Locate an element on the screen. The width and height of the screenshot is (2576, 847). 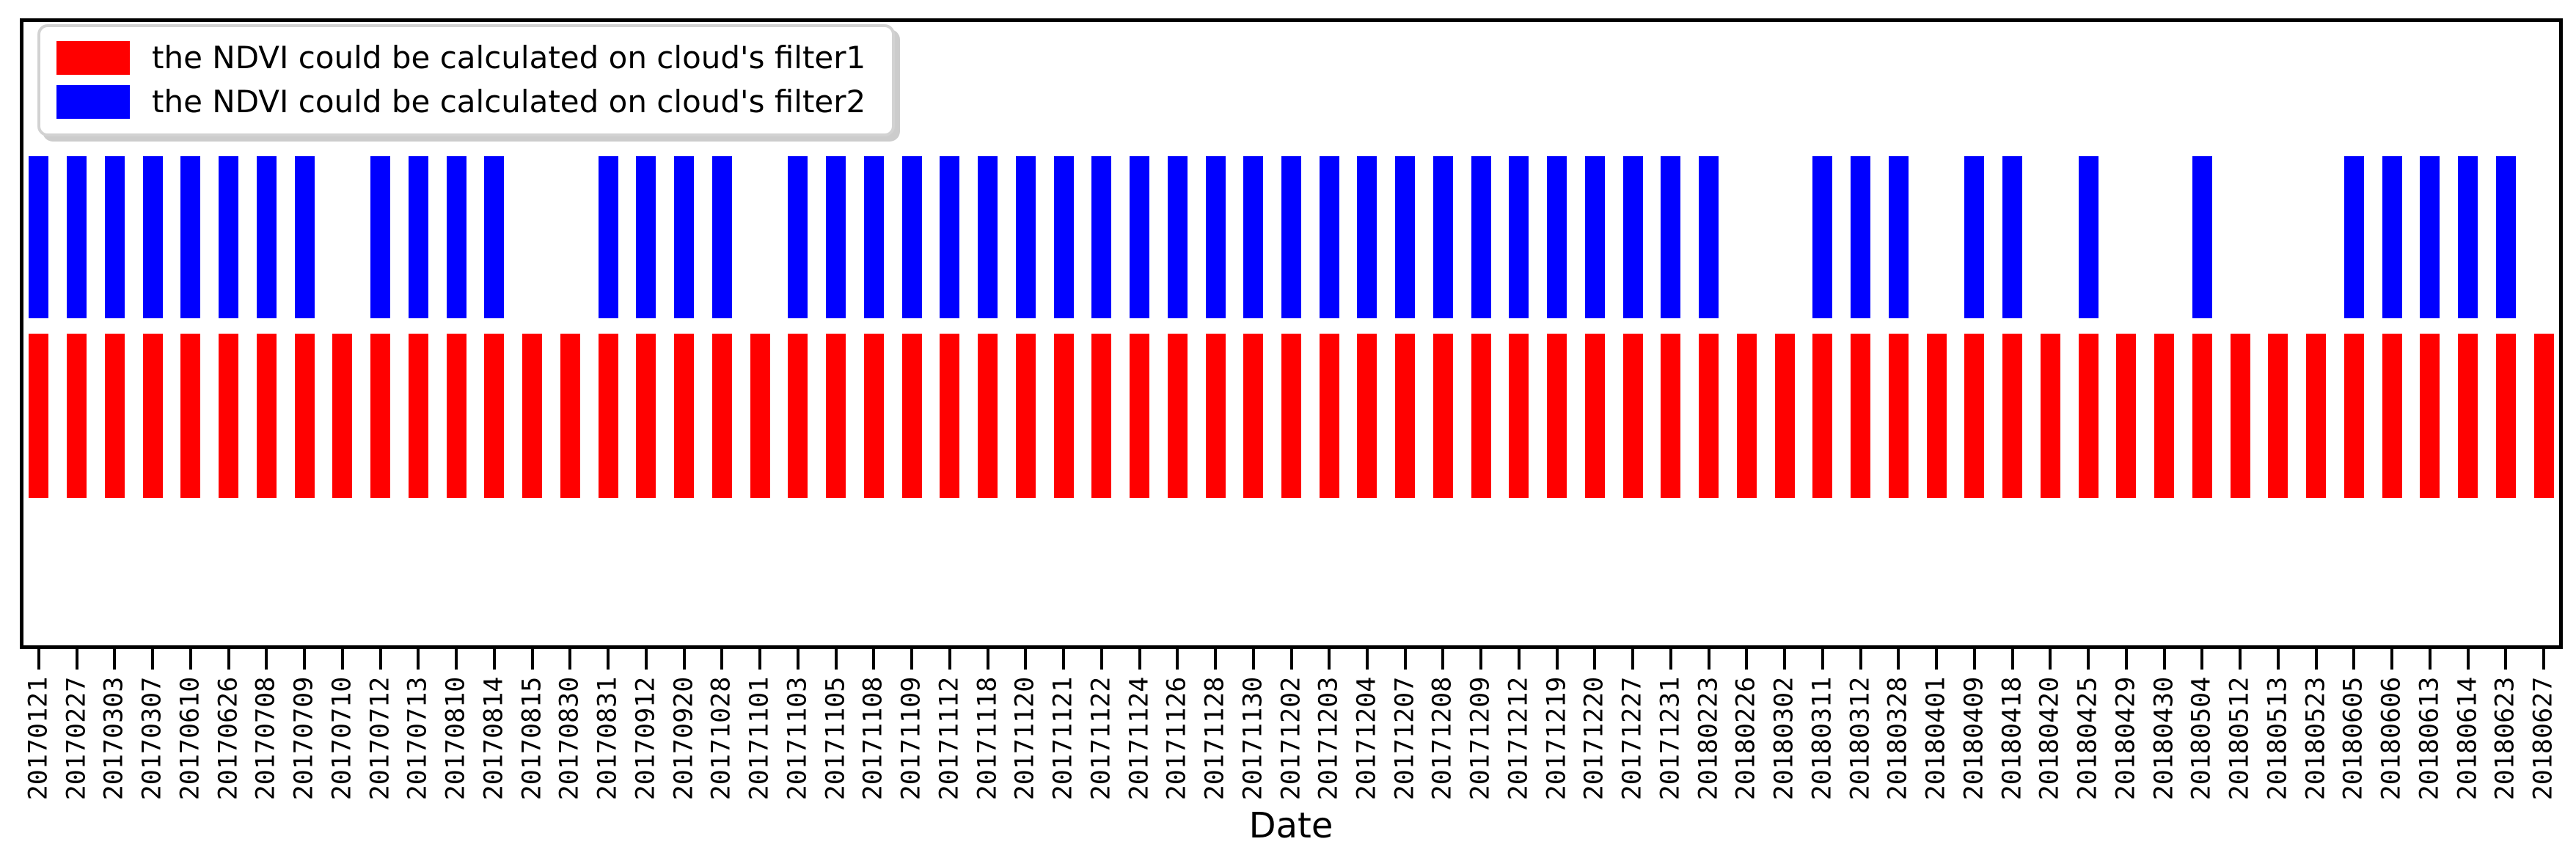
x-tick-label: 20180420 is located at coordinates (2050, 738).